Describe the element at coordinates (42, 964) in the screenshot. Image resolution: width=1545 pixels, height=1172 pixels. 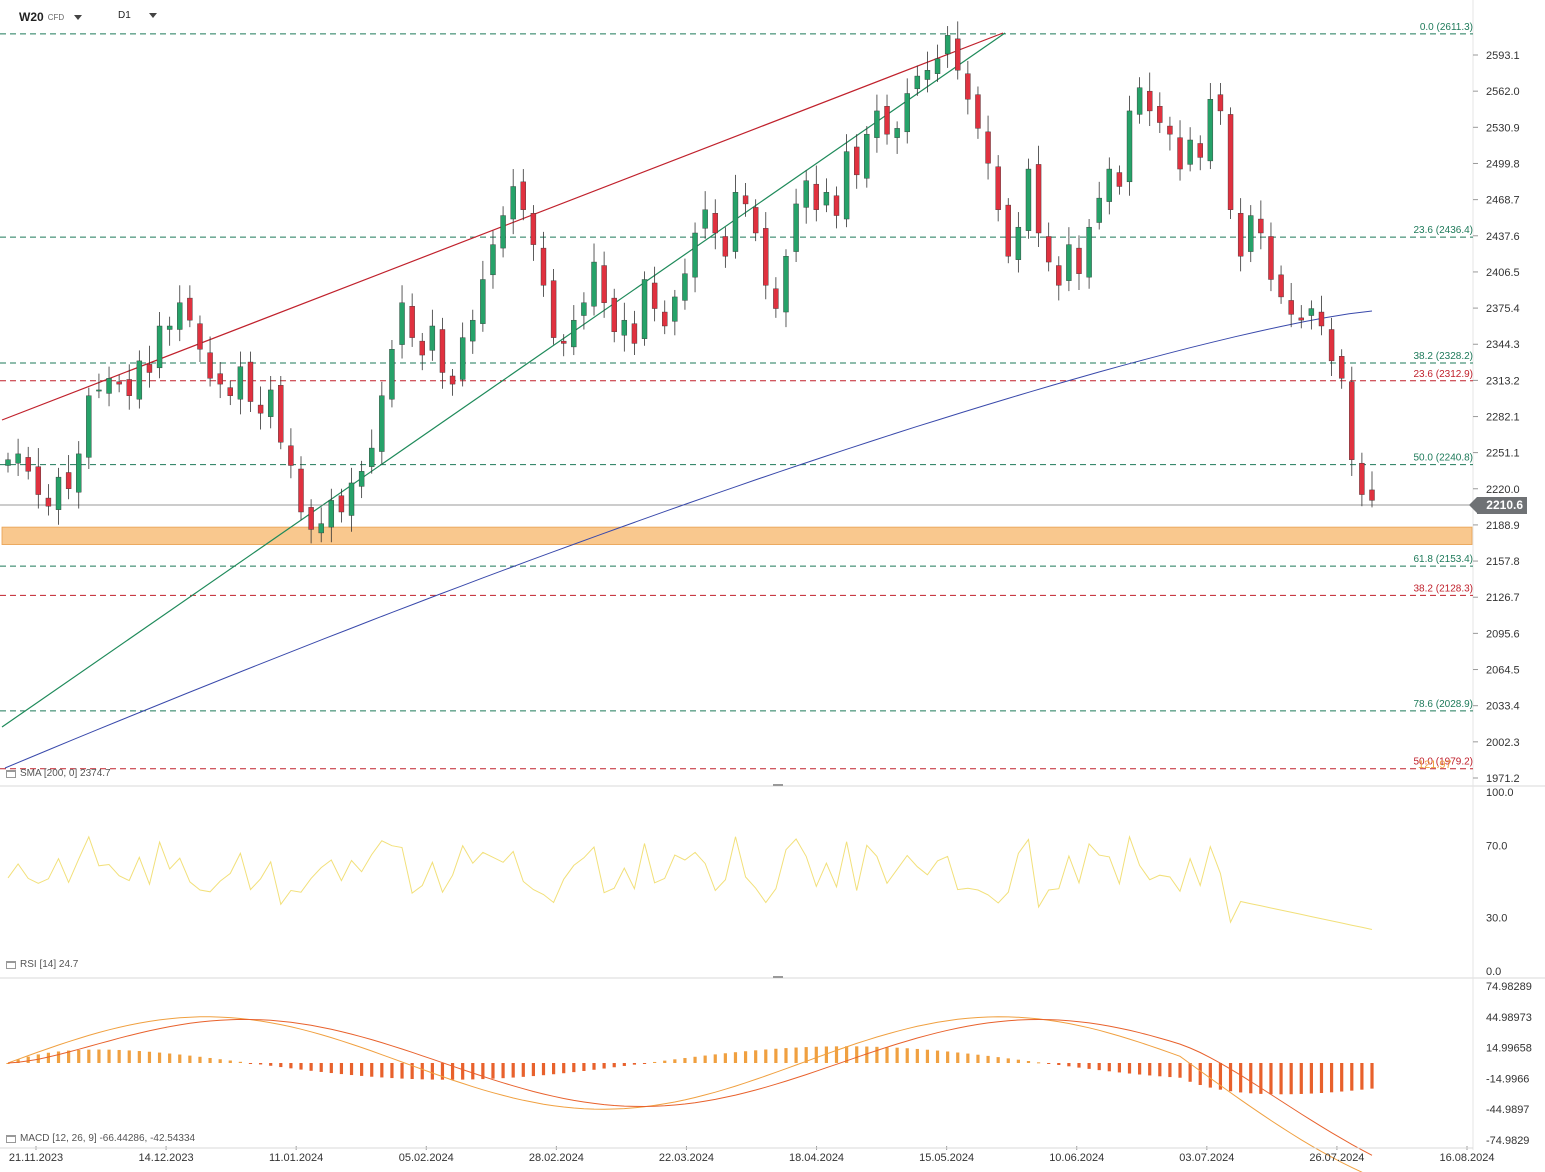
I see `rsi-legend: RSI [14] 24.7` at that location.